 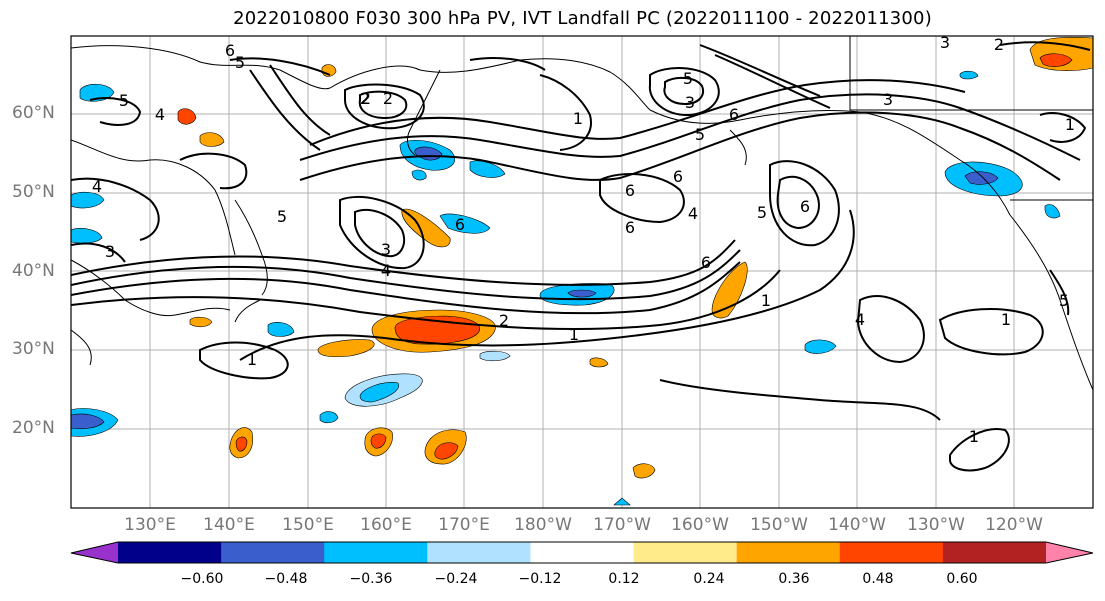 I want to click on colorbar-tick-label: 0.12, so click(x=624, y=579).